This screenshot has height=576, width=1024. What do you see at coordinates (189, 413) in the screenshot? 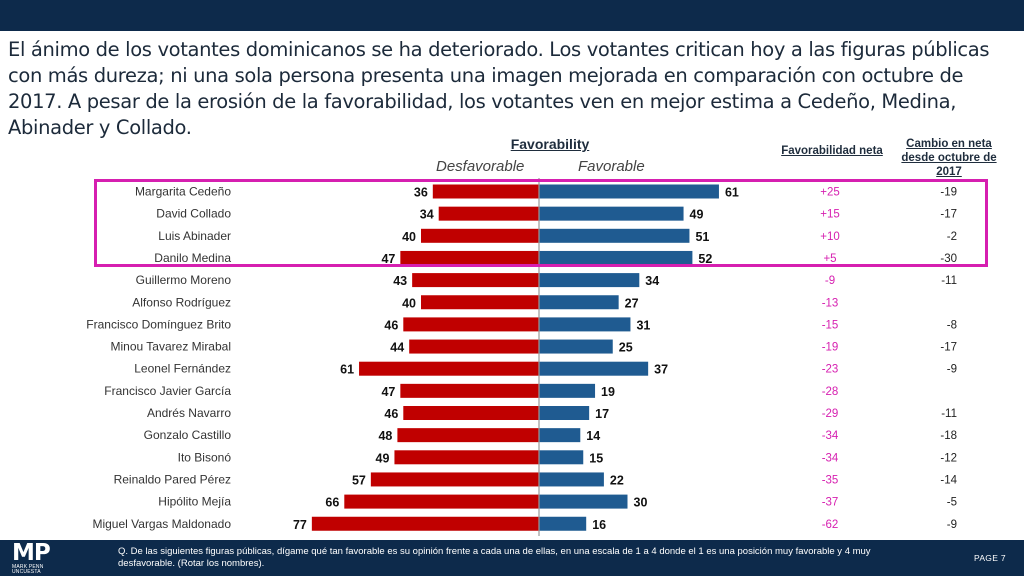
I see `row-label: Andrés Navarro` at bounding box center [189, 413].